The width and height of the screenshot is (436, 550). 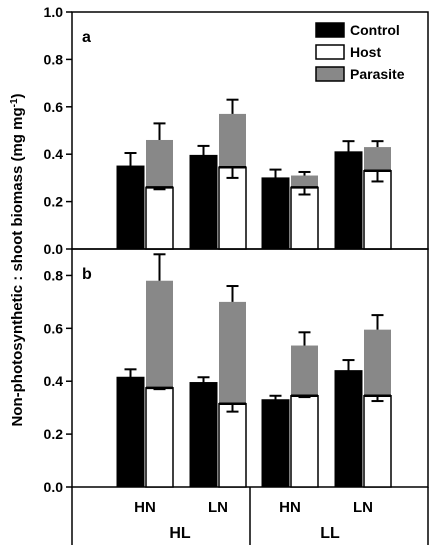 What do you see at coordinates (86, 37) in the screenshot?
I see `panel-label: a` at bounding box center [86, 37].